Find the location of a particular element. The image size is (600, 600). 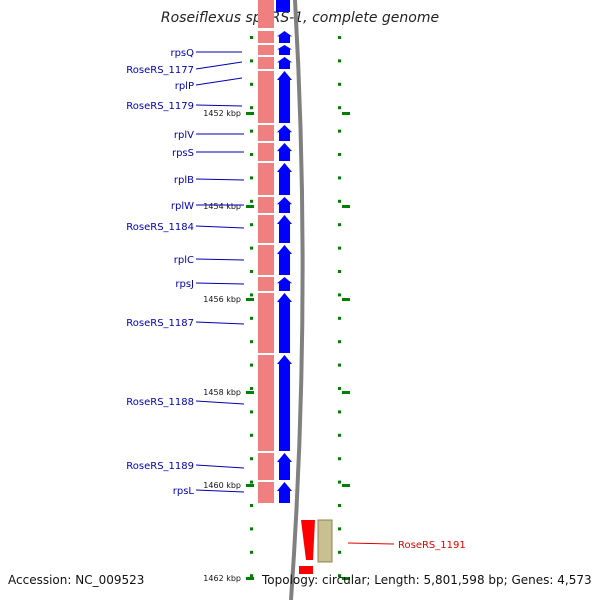

scale-label: 1454 kbp is located at coordinates (222, 206).